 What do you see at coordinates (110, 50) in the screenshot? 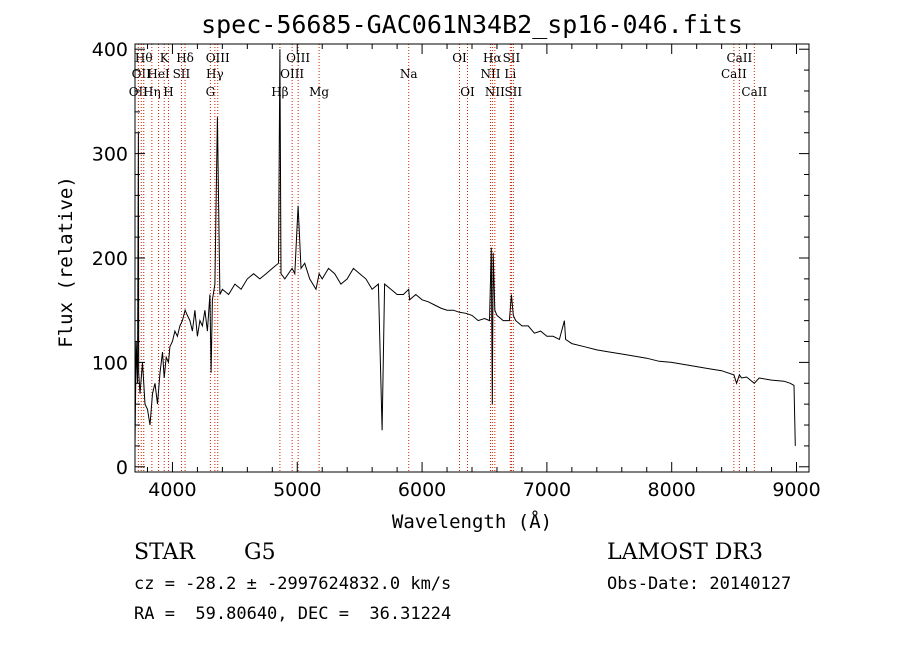
I see `y-tick-label: 400` at bounding box center [110, 50].